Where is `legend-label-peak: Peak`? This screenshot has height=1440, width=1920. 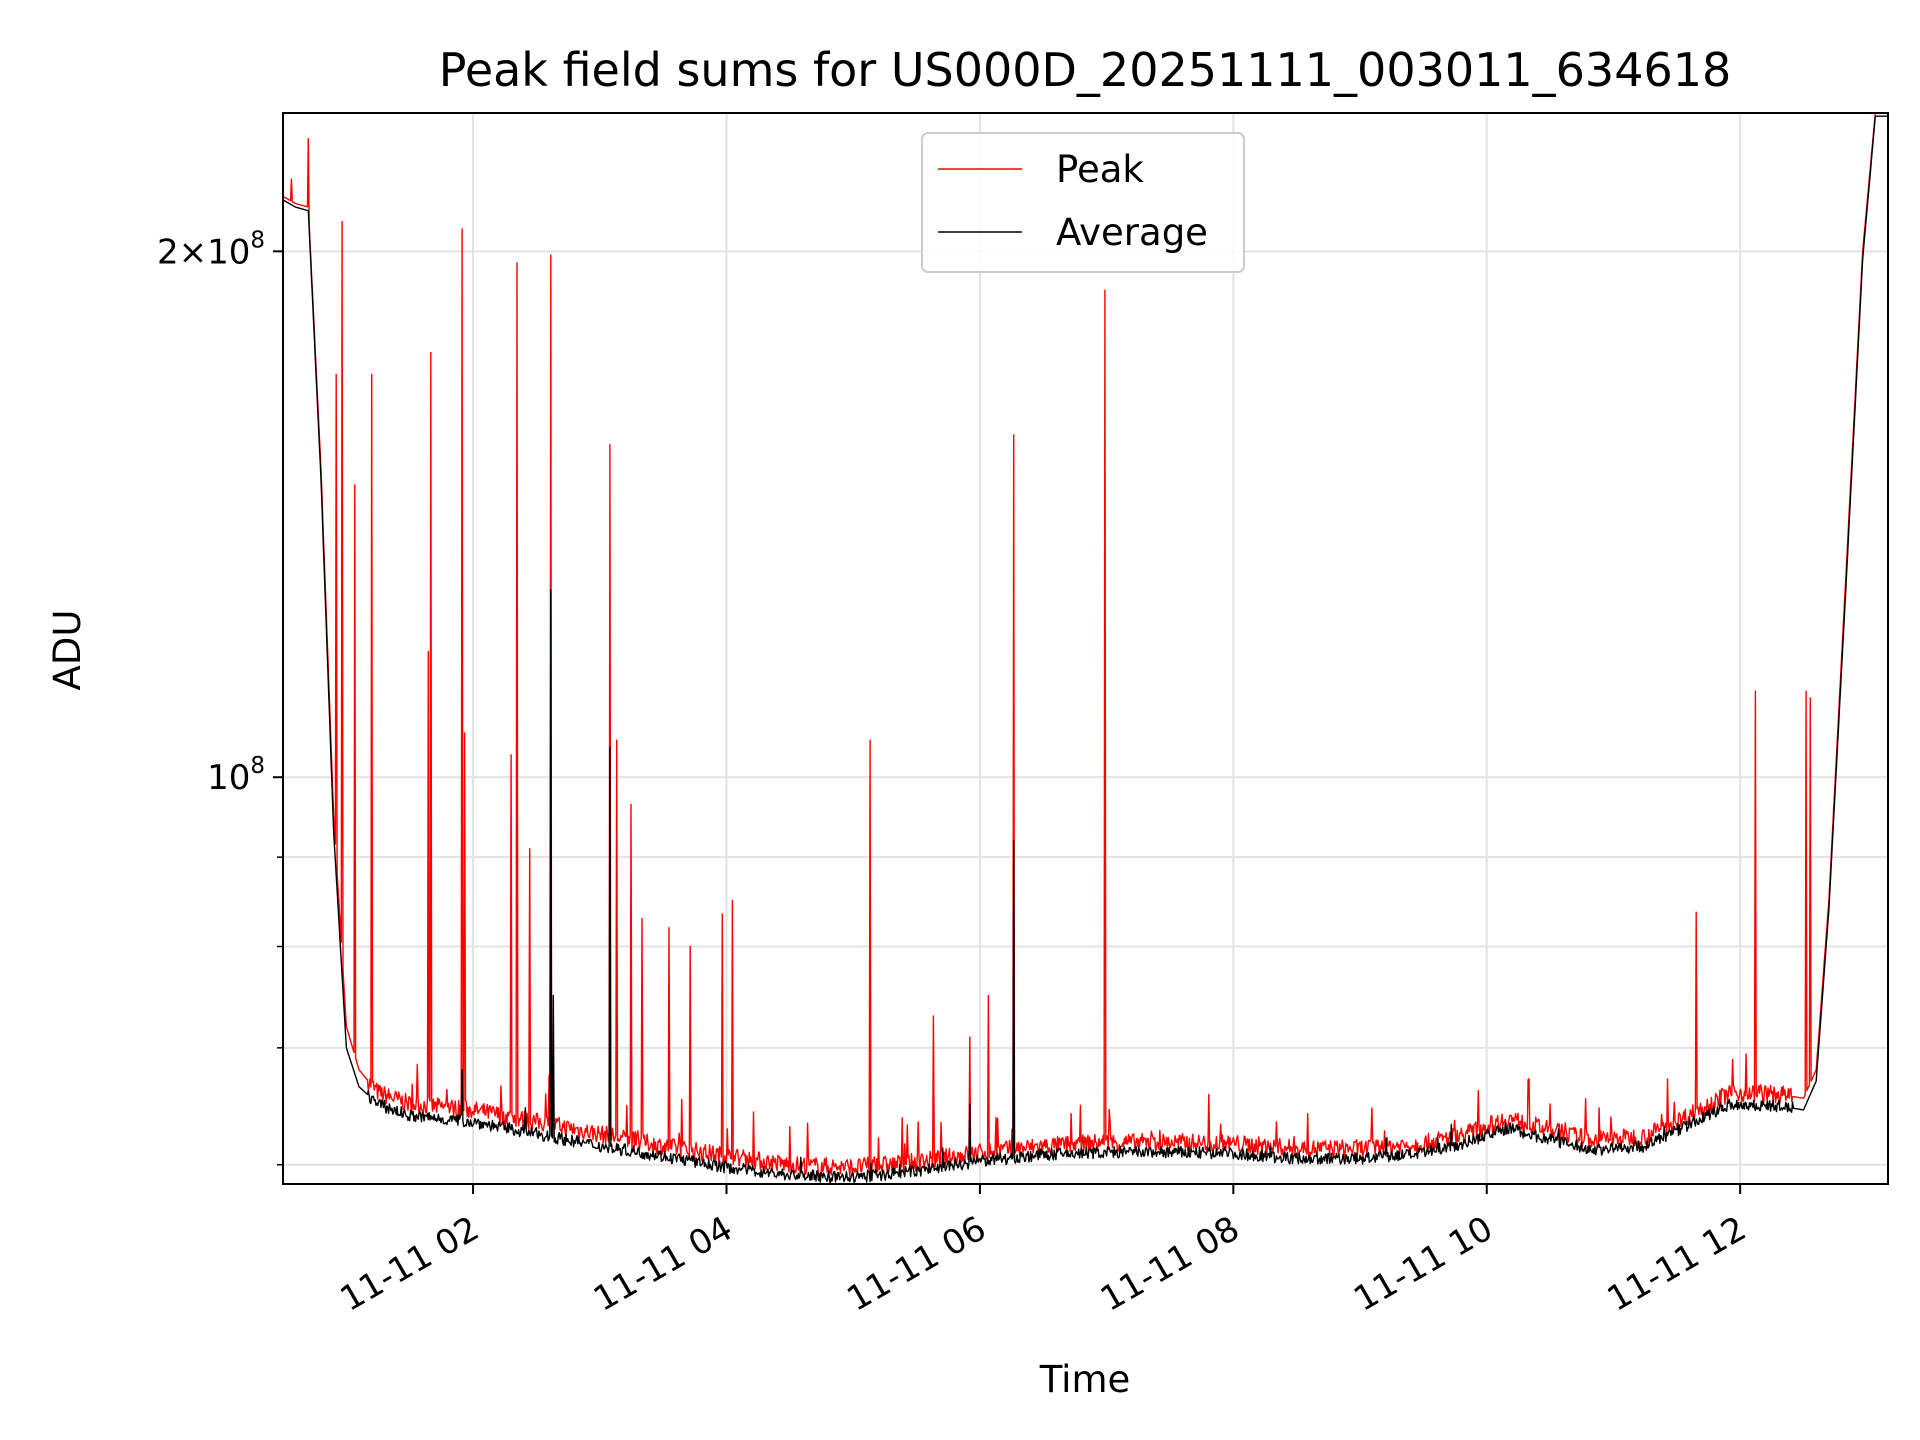 legend-label-peak: Peak is located at coordinates (1100, 169).